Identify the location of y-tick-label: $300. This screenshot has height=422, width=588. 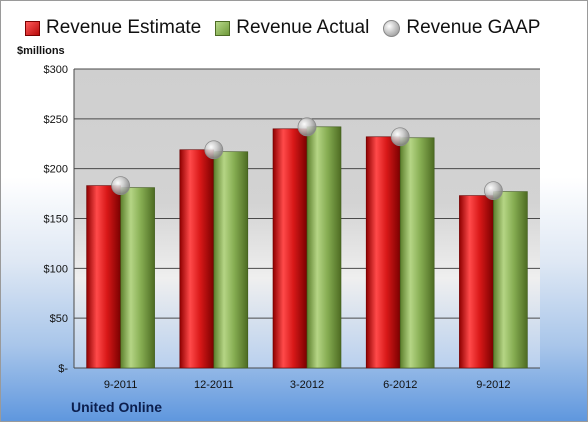
(56, 70).